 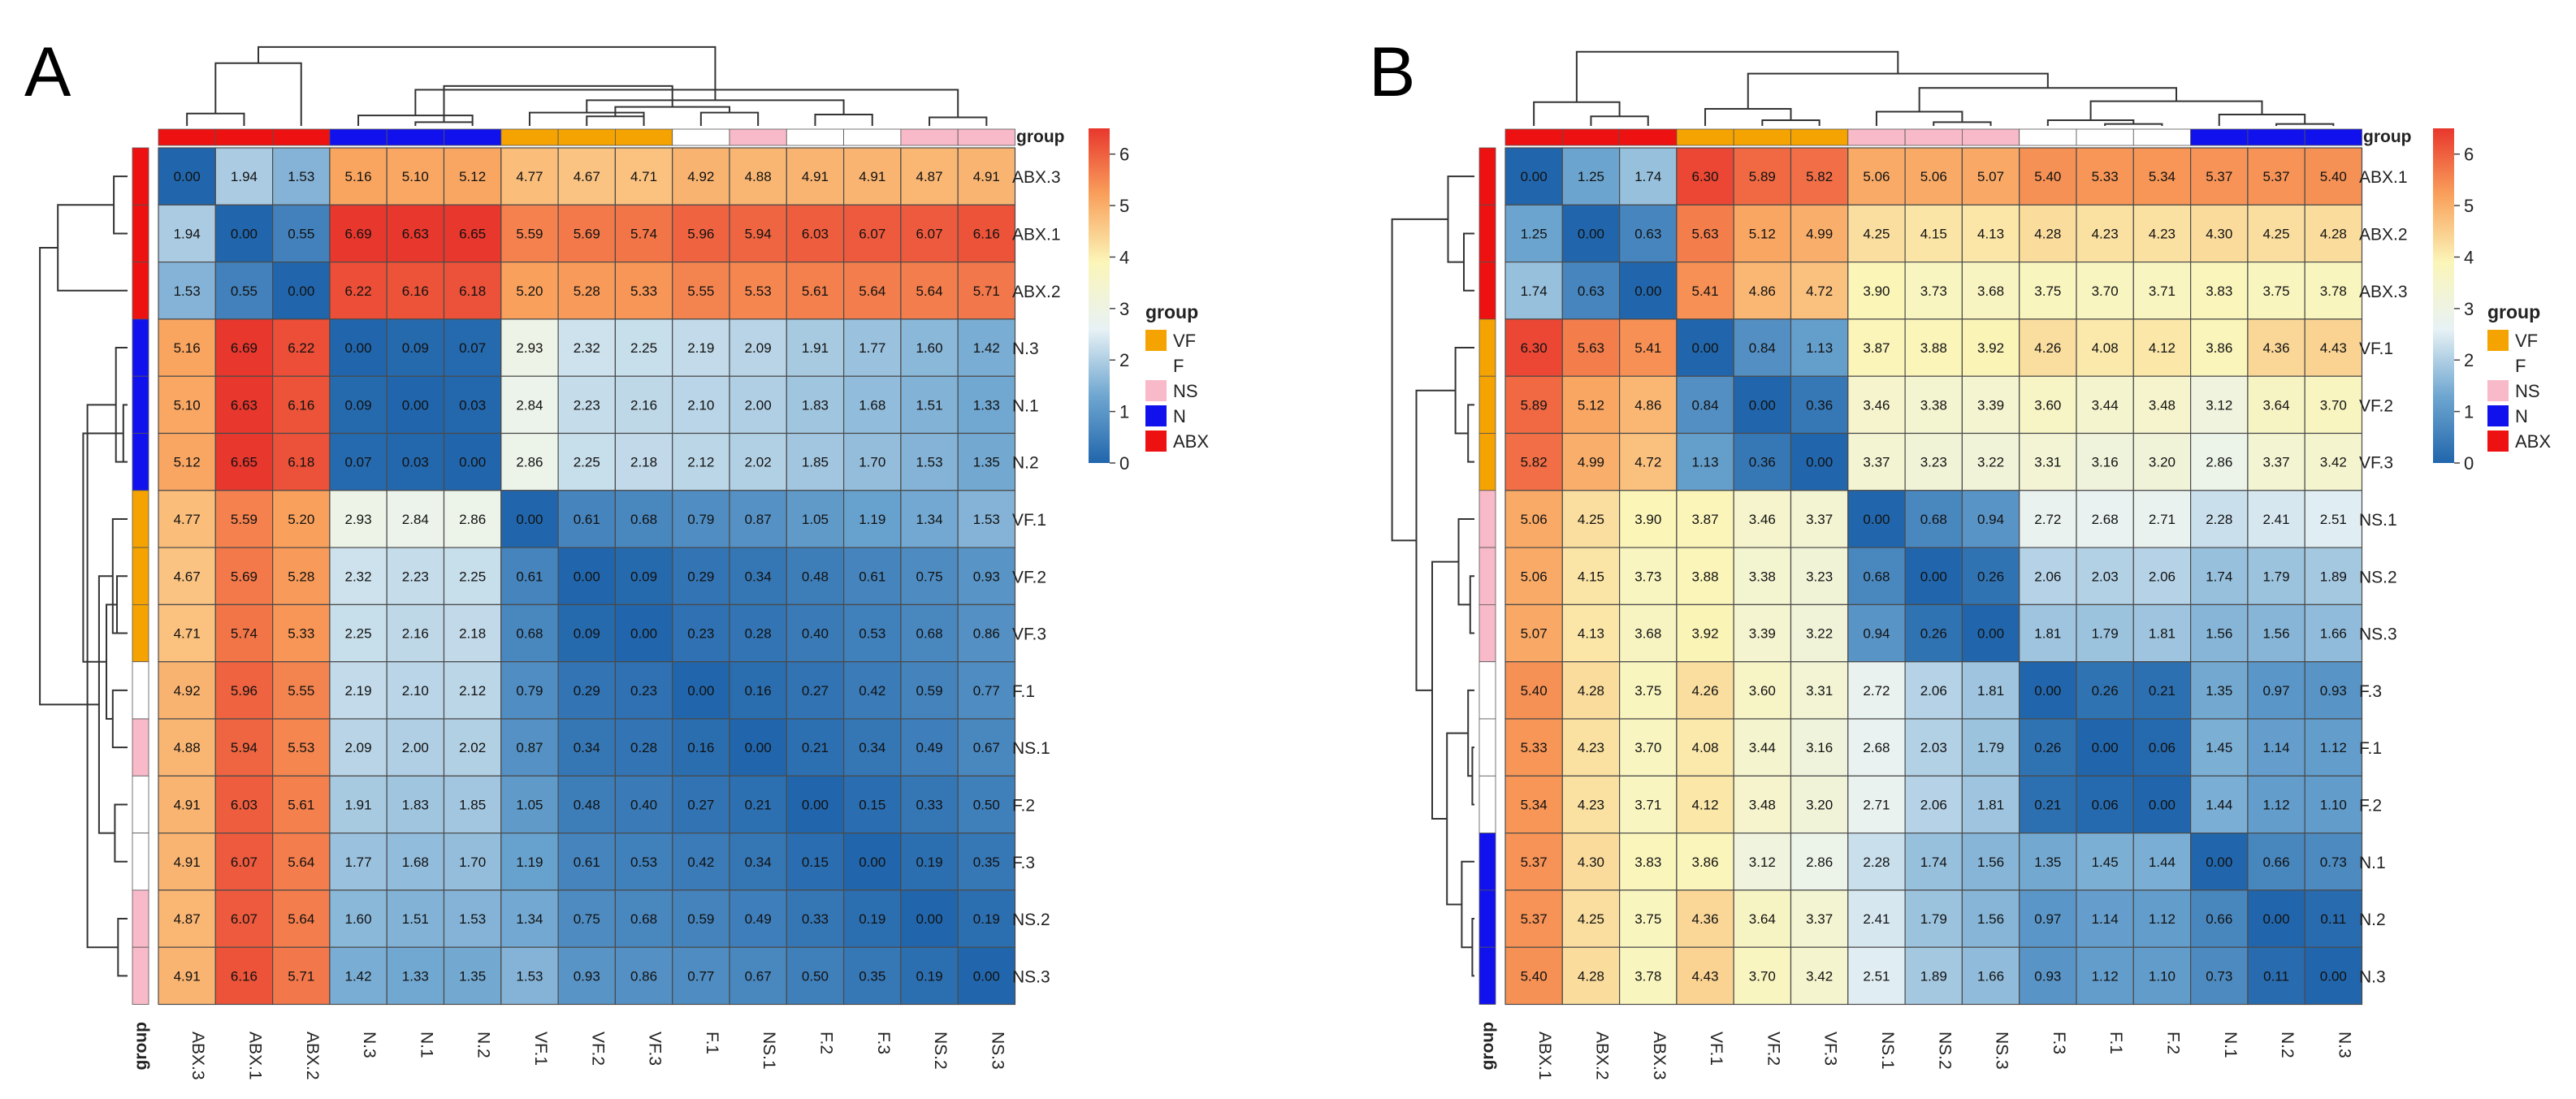 What do you see at coordinates (301, 918) in the screenshot?
I see `heatmap-cell-a-NS.2-ABX.2` at bounding box center [301, 918].